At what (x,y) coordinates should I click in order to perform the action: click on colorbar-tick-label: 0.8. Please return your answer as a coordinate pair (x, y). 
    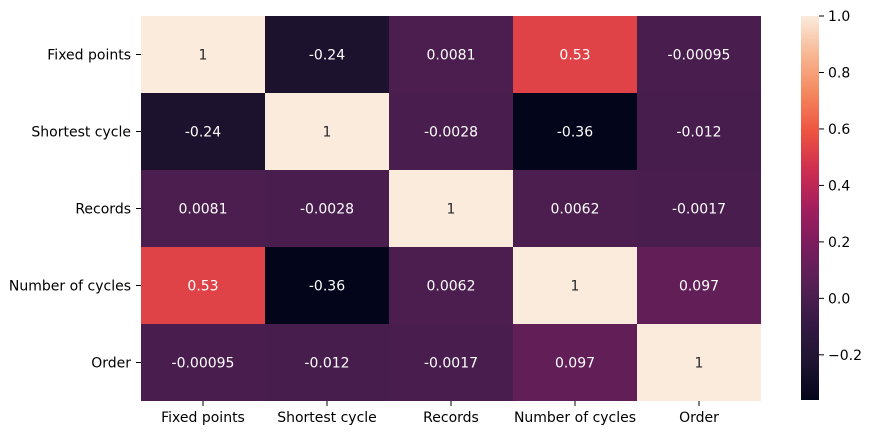
    Looking at the image, I should click on (839, 73).